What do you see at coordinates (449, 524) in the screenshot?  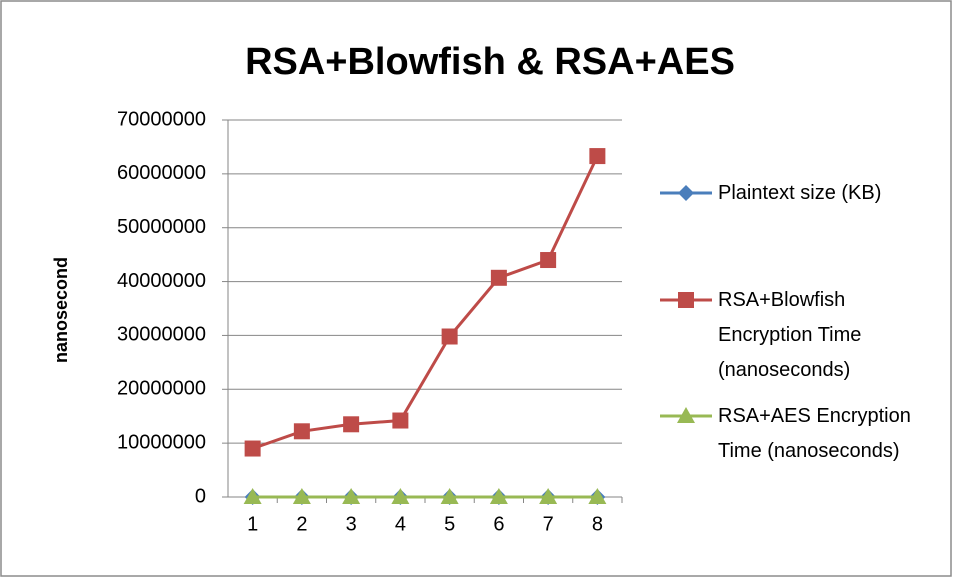 I see `x-tick-label: 5` at bounding box center [449, 524].